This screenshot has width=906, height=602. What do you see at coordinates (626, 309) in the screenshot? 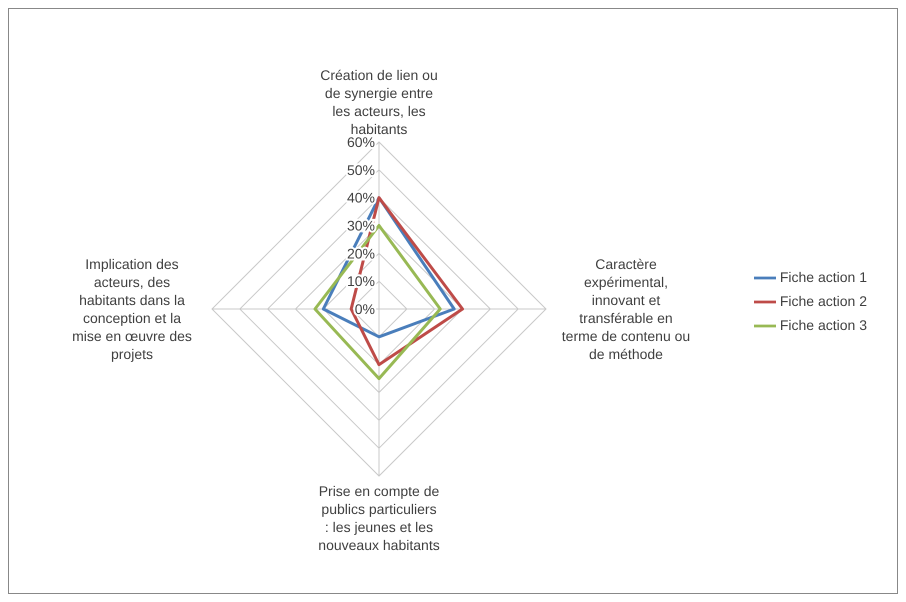
I see `spoke-label: Caractère expérimental, innovant et transférable en terme de contenu ou de méthode` at bounding box center [626, 309].